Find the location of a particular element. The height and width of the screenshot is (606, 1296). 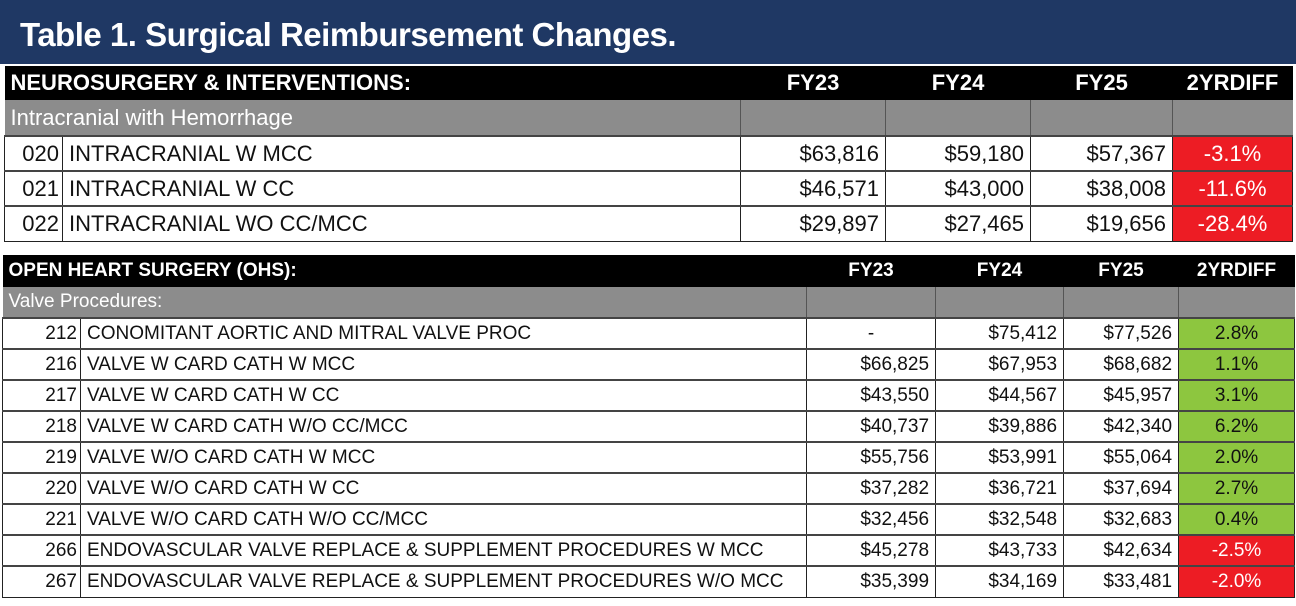

subheading: Intracranial with Hemorrhage is located at coordinates (372, 118).